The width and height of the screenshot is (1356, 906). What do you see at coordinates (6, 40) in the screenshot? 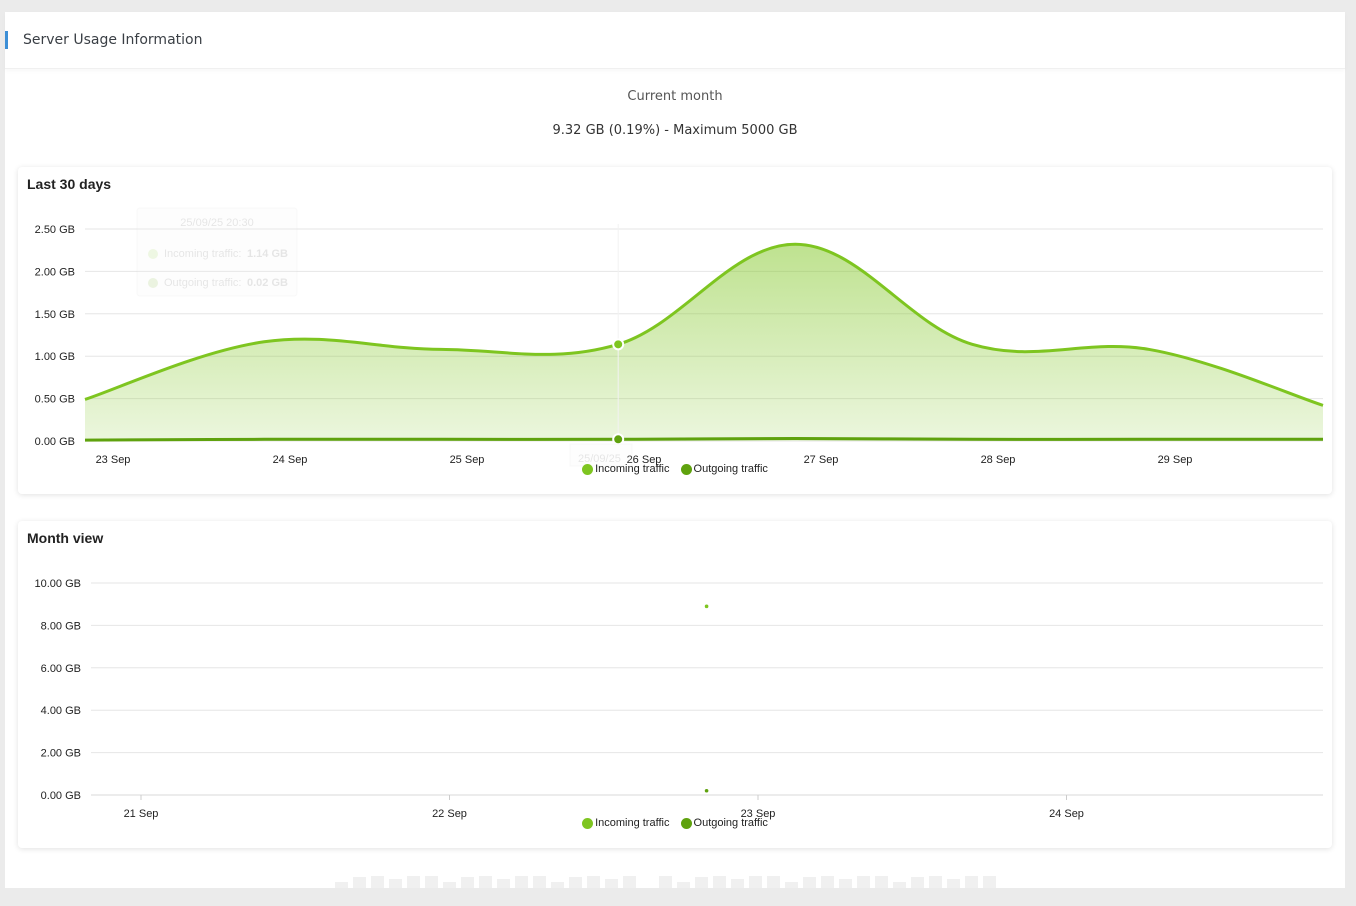
I see `header-accent-bar` at bounding box center [6, 40].